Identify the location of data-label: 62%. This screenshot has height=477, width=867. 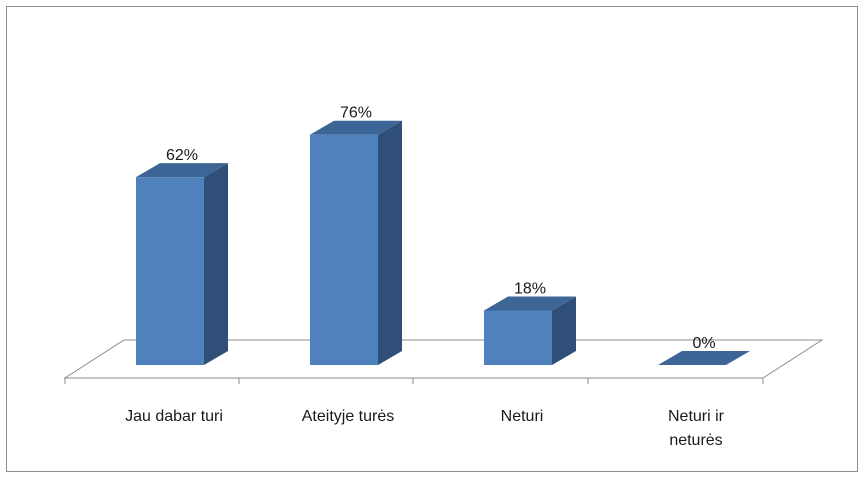
(182, 155).